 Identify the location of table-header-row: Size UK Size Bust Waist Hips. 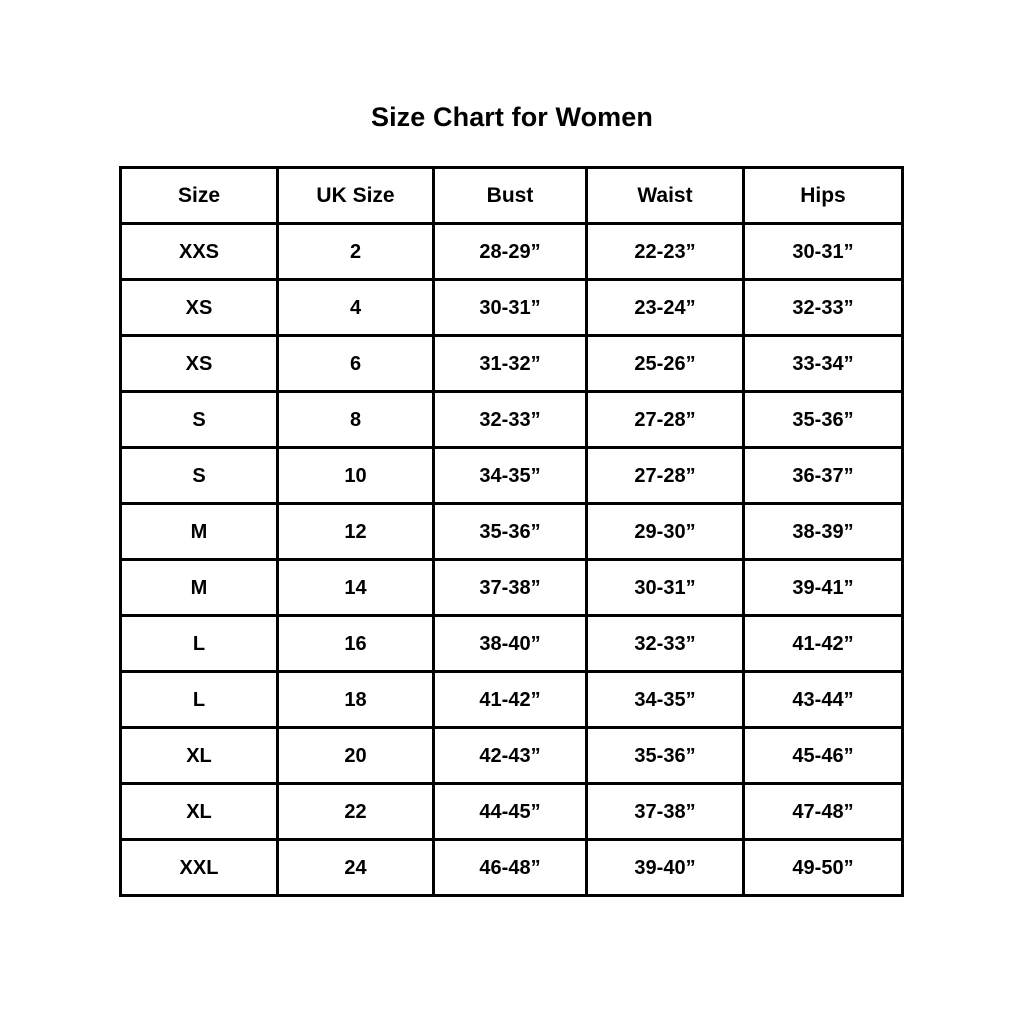
(511, 195).